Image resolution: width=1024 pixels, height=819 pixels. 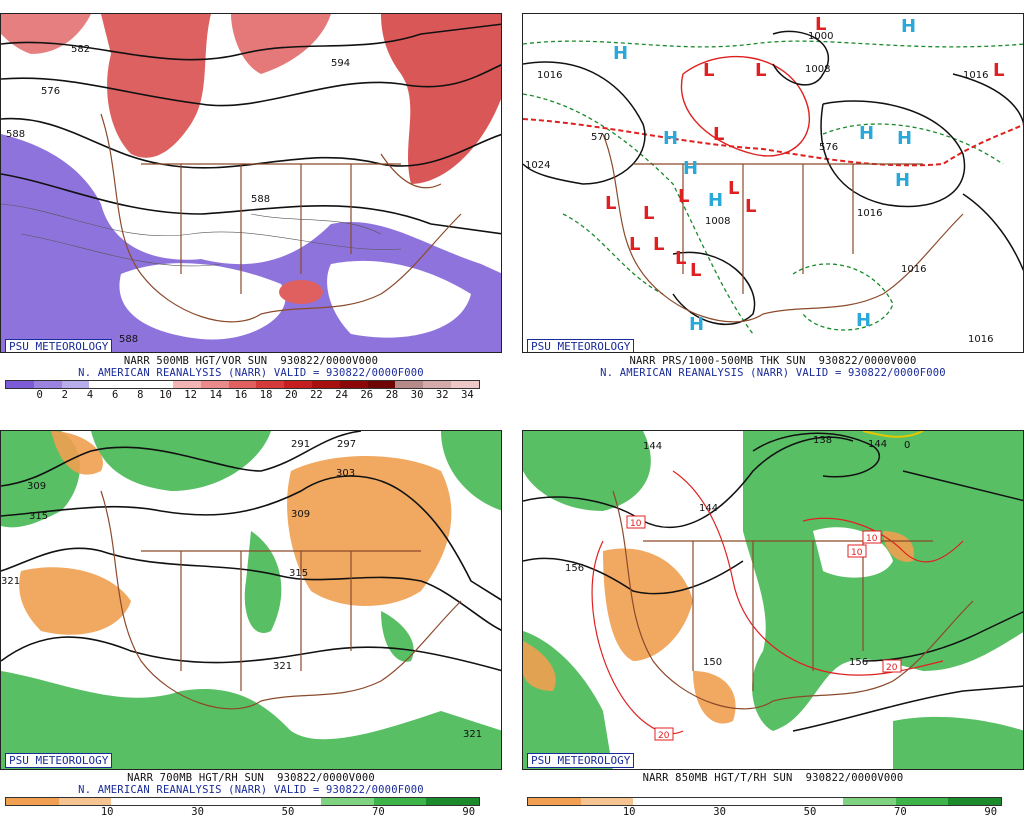 What do you see at coordinates (467, 395) in the screenshot?
I see `colorbar-tick-label: 34` at bounding box center [467, 395].